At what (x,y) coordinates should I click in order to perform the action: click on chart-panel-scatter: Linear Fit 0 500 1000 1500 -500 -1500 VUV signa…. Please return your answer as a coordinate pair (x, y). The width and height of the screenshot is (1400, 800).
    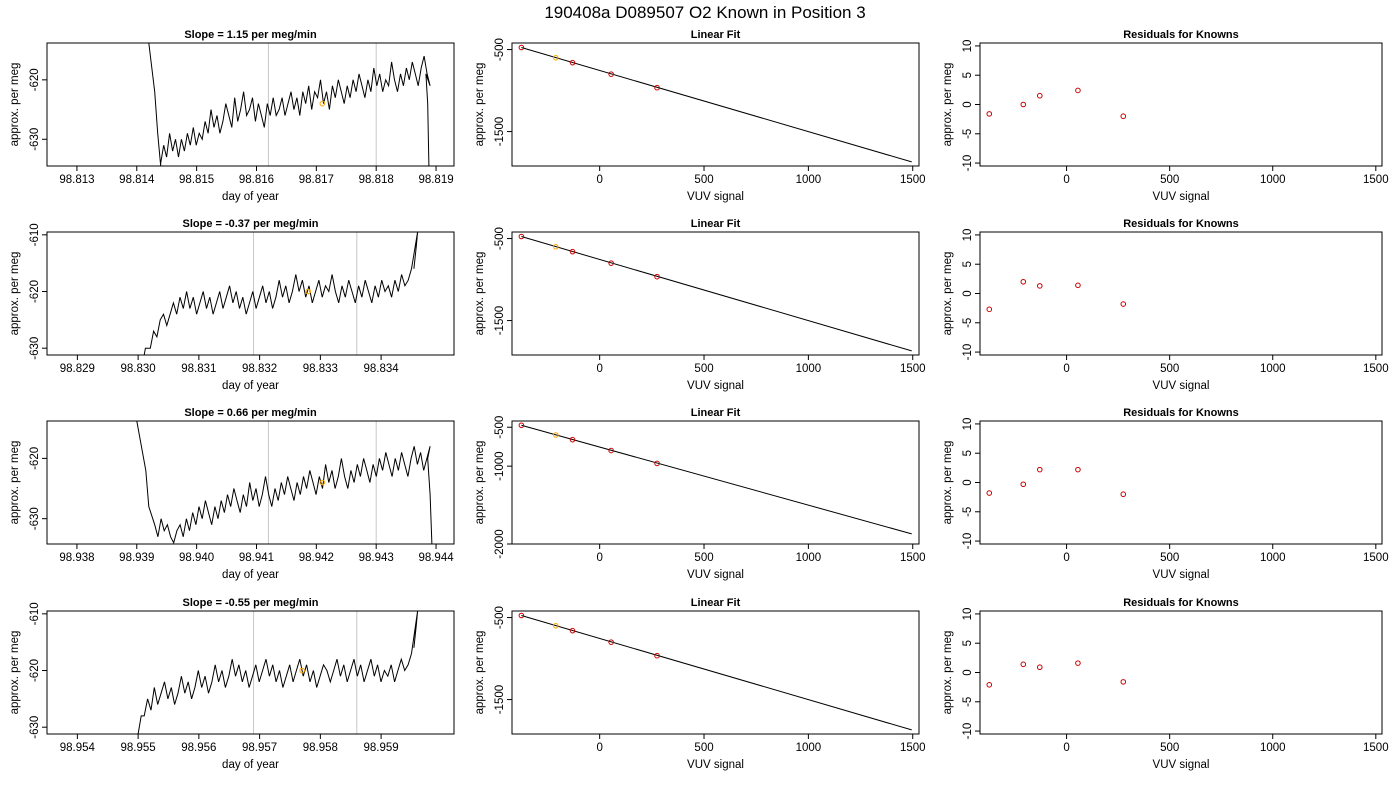
    Looking at the image, I should click on (700, 684).